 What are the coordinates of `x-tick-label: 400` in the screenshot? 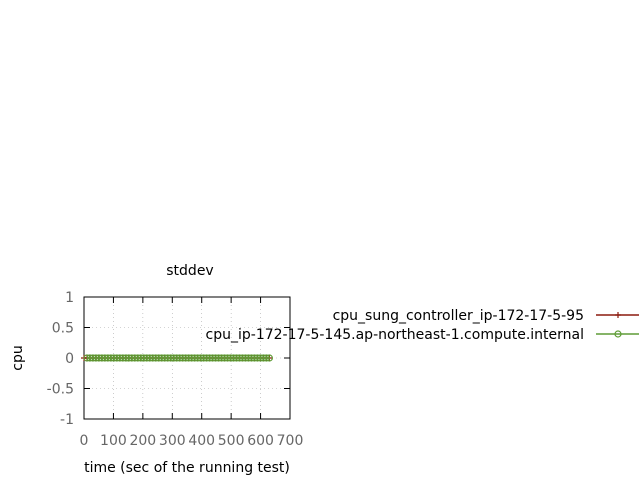 It's located at (201, 441).